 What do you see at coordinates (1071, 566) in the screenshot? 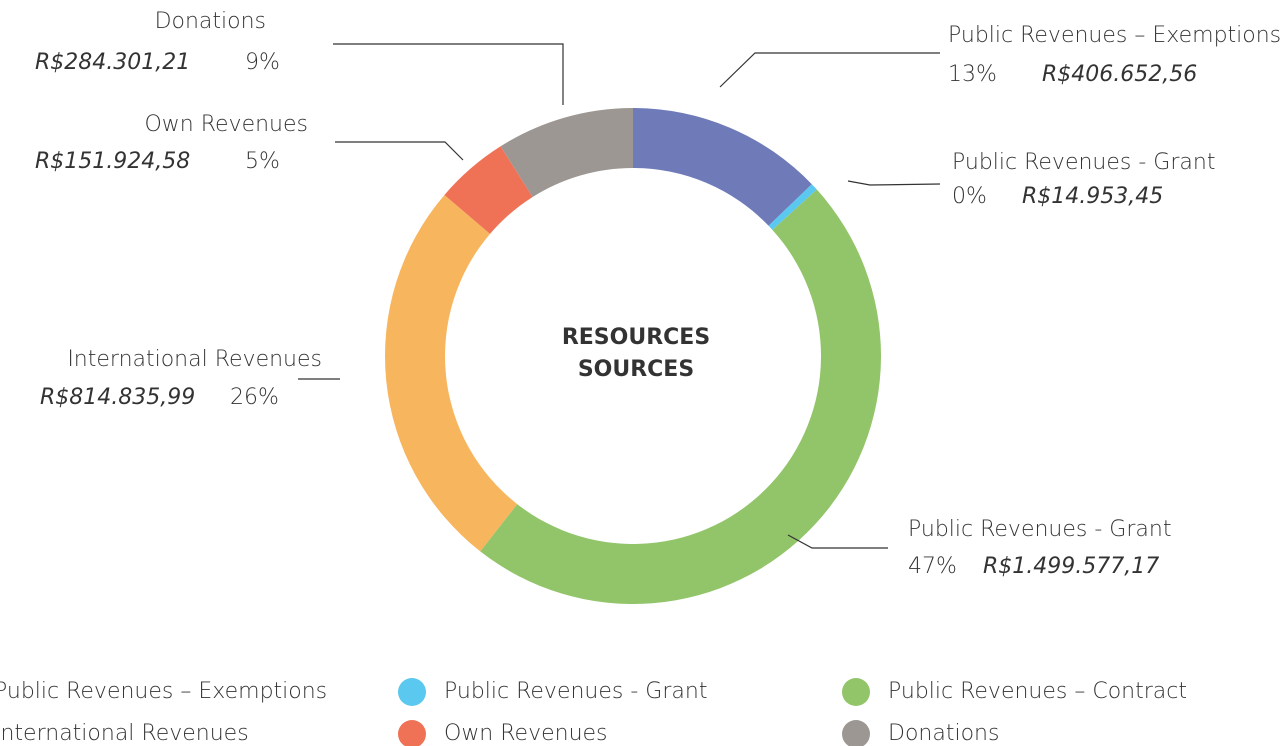
I see `value-label: R$1.499.577,17` at bounding box center [1071, 566].